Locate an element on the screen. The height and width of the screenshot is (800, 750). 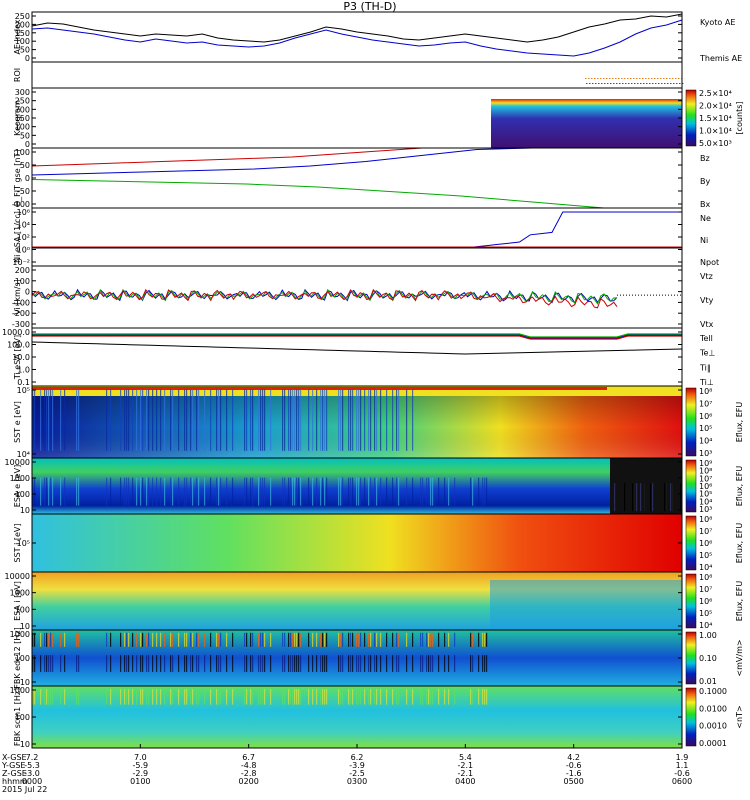
xaxis-tick-x: 7.2 is located at coordinates (32, 757).